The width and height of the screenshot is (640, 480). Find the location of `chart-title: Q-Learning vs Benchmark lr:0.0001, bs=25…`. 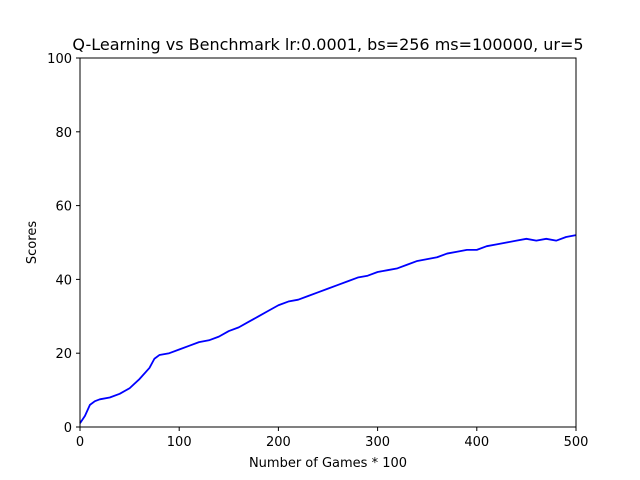

chart-title: Q-Learning vs Benchmark lr:0.0001, bs=25… is located at coordinates (327, 44).